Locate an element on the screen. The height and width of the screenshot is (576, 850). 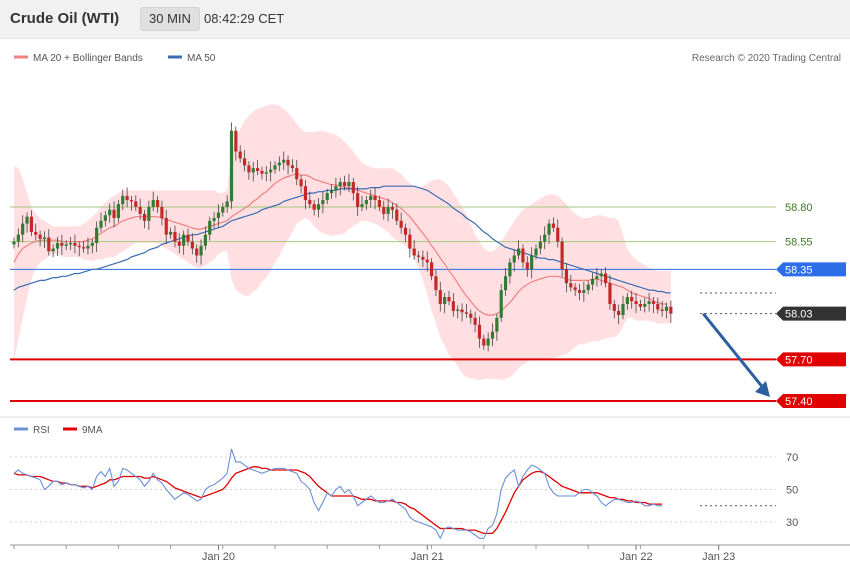
x-tick-label-3: Jan 23 is located at coordinates (718, 557).